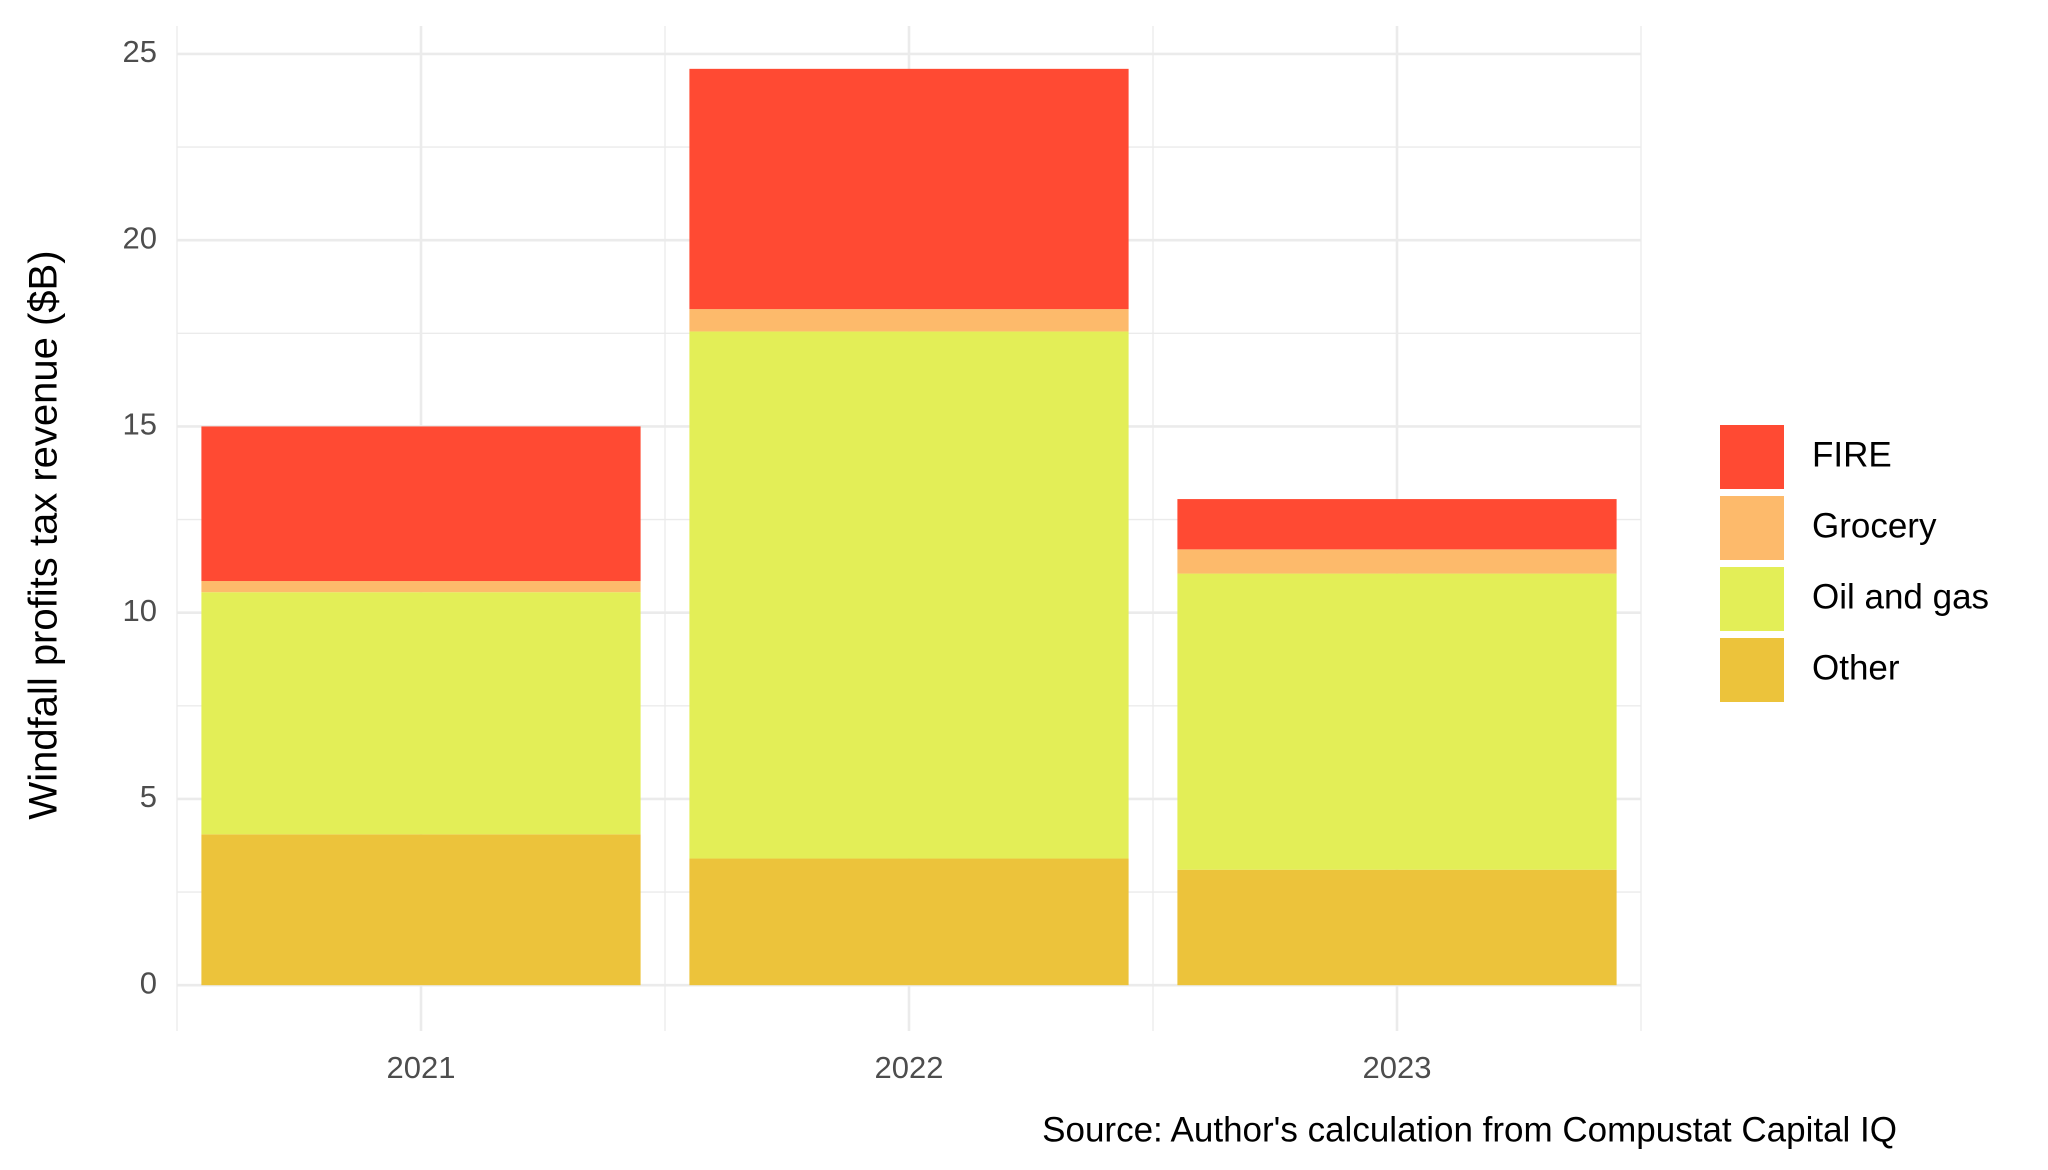 The width and height of the screenshot is (2048, 1170). Describe the element at coordinates (421, 1067) in the screenshot. I see `x-tick-label: 2021` at that location.